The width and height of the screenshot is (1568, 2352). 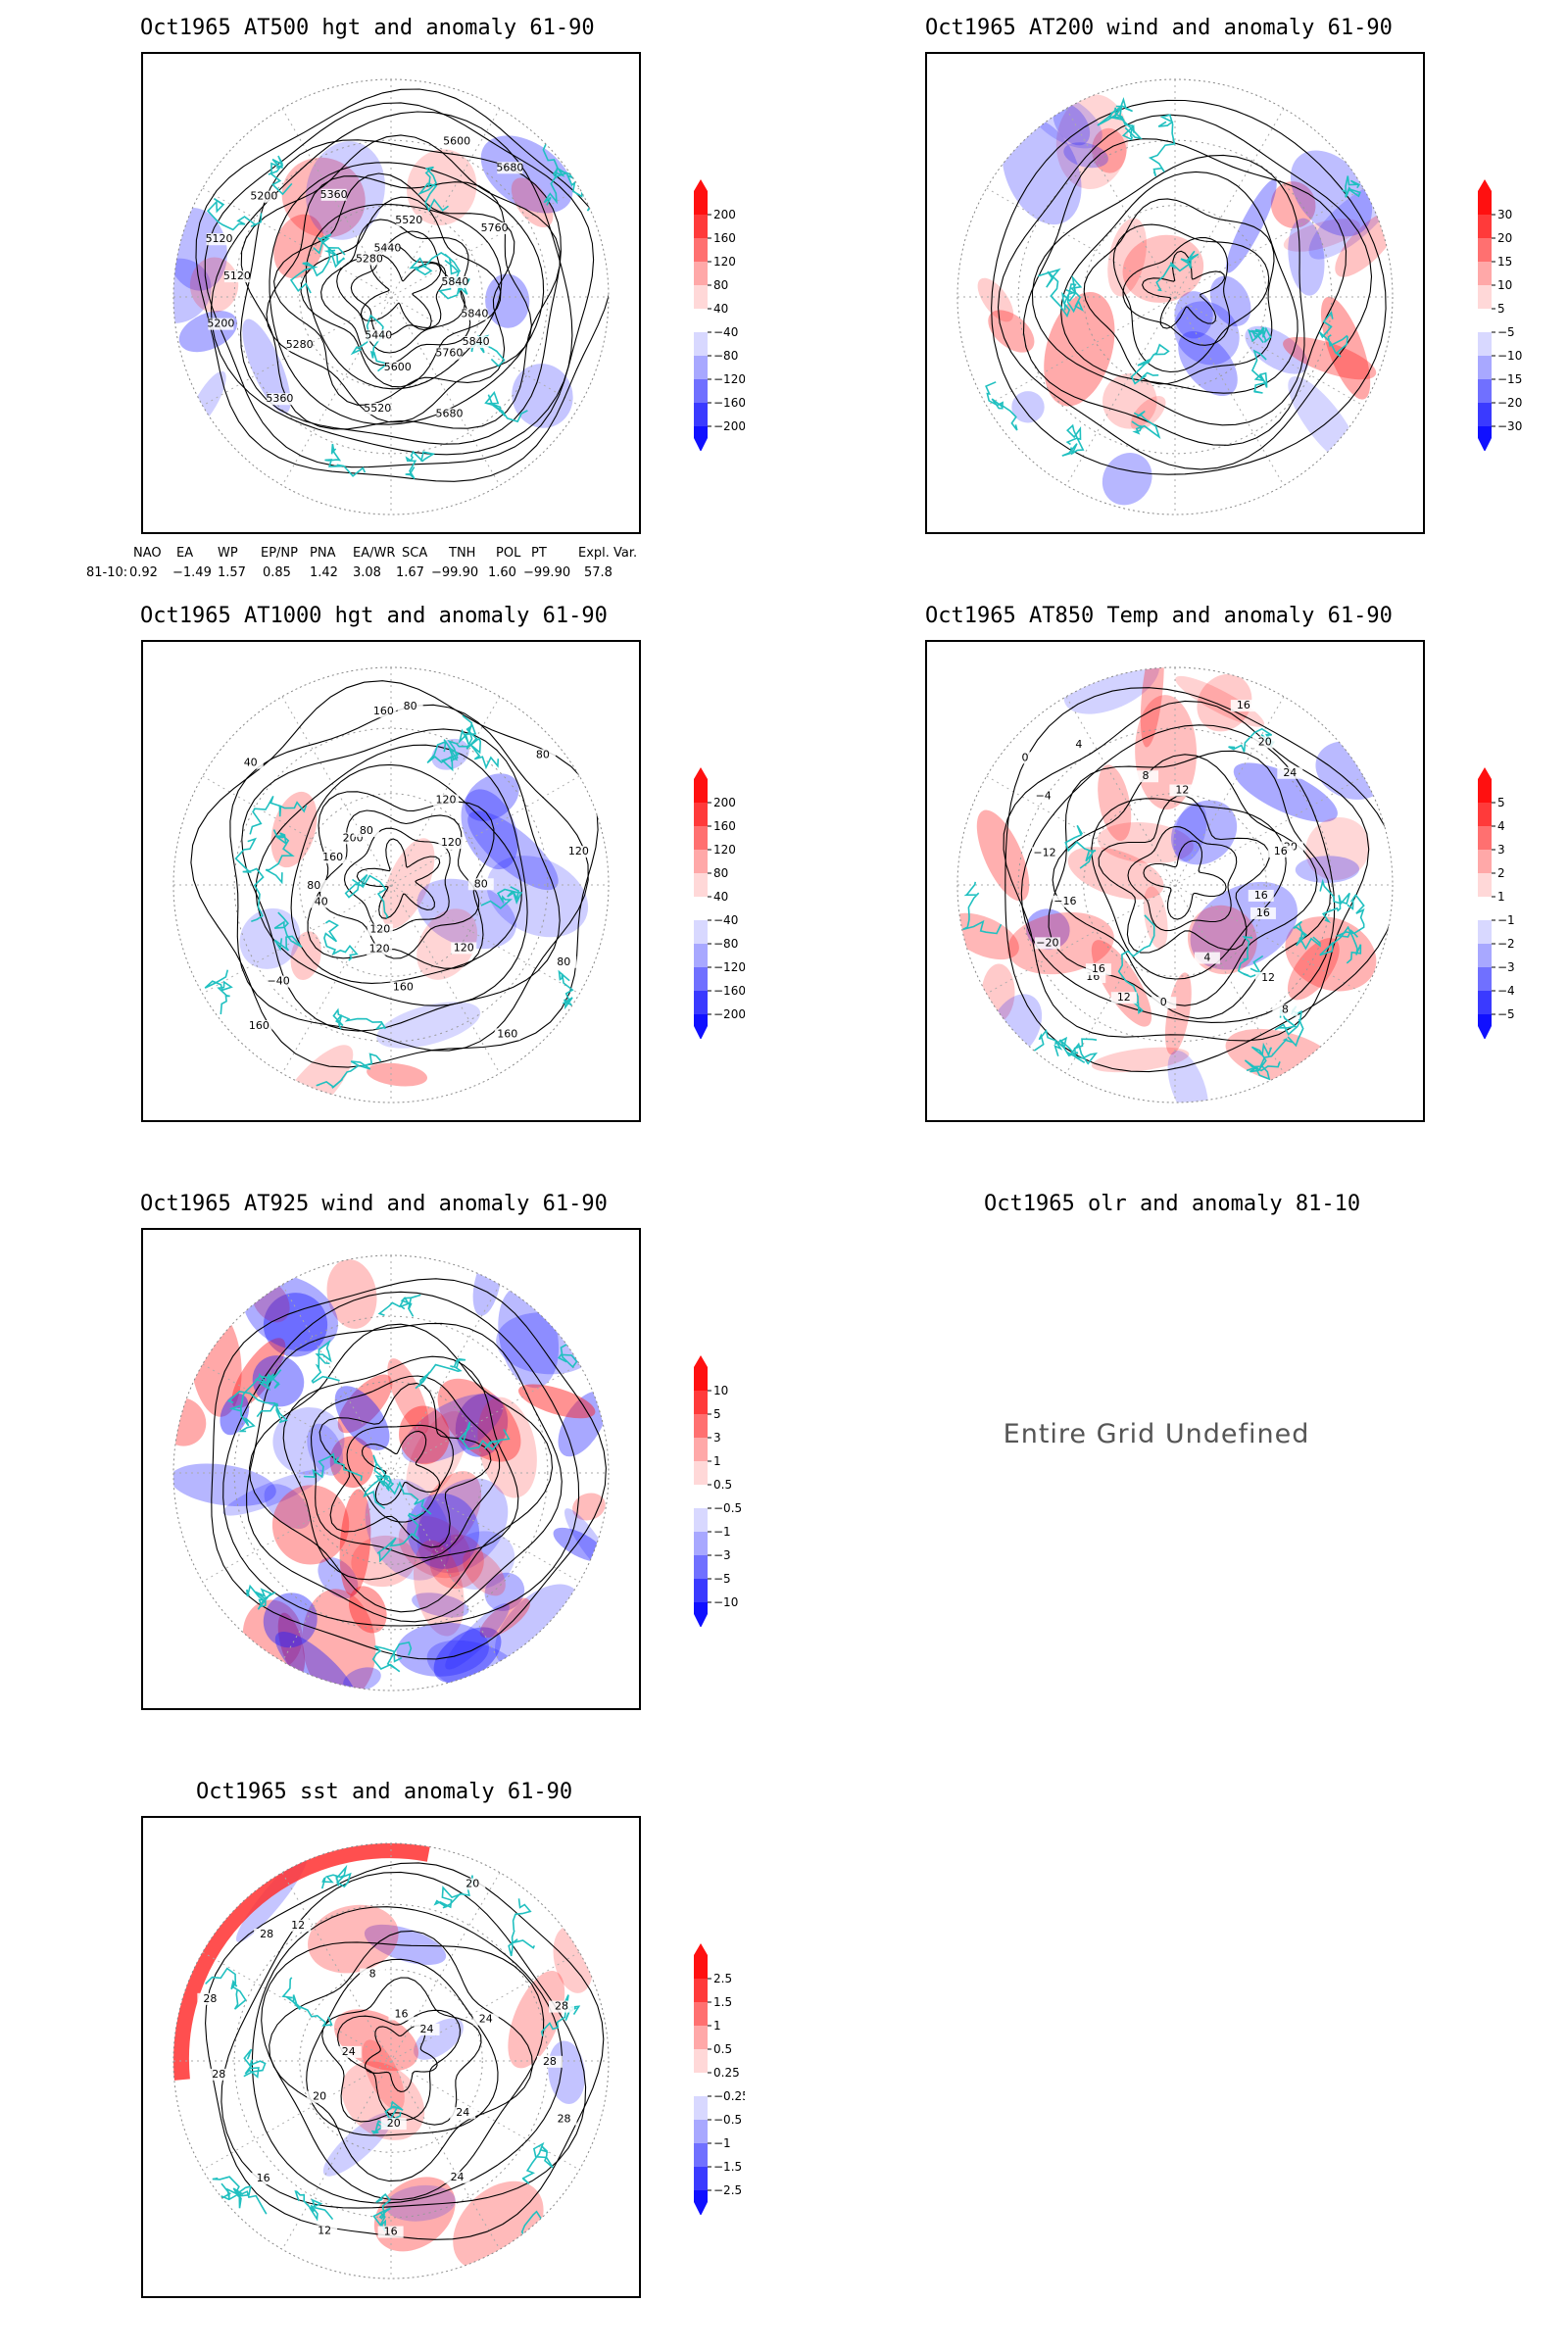 I want to click on colorbar-label: 80, so click(x=720, y=285).